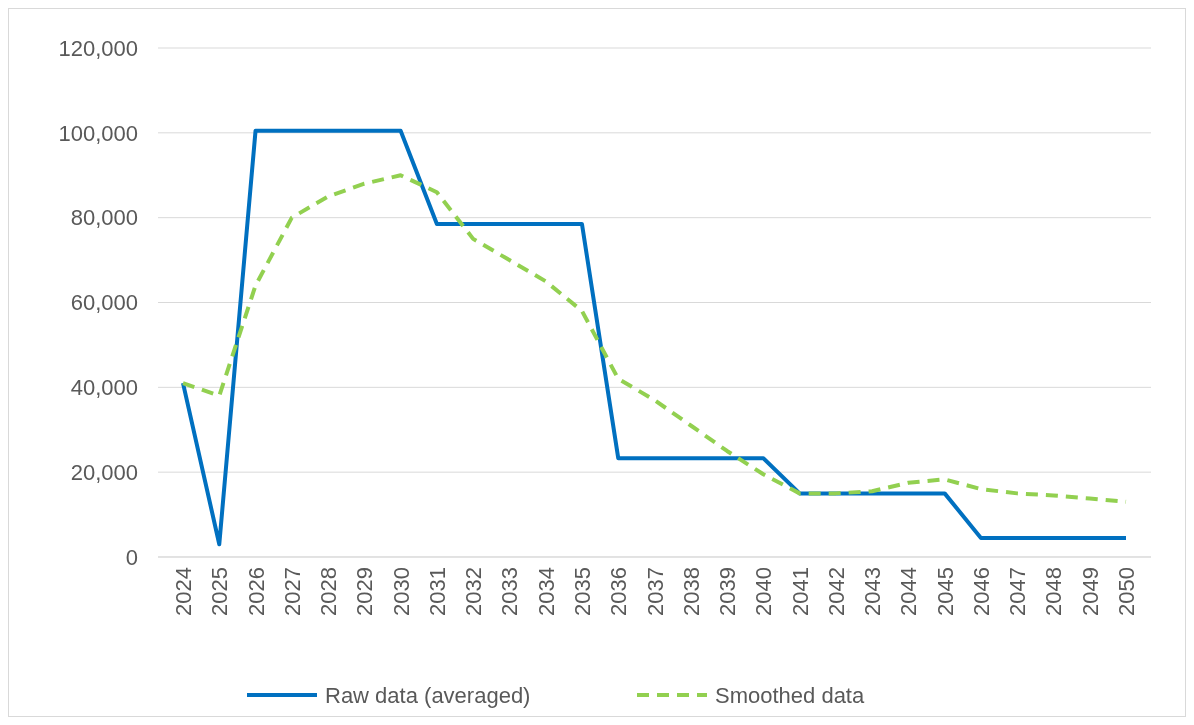 The image size is (1194, 725). I want to click on x-tick-label: 2040, so click(764, 591).